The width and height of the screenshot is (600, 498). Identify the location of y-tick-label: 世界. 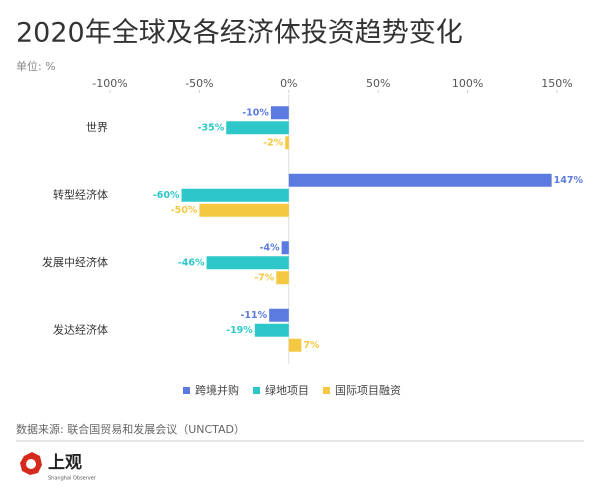
(97, 127).